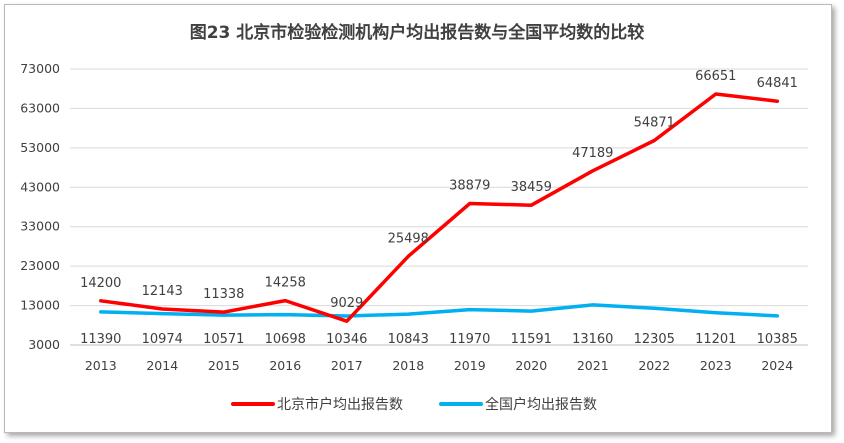 This screenshot has width=844, height=443. Describe the element at coordinates (654, 365) in the screenshot. I see `x-tick-label: 2022` at that location.